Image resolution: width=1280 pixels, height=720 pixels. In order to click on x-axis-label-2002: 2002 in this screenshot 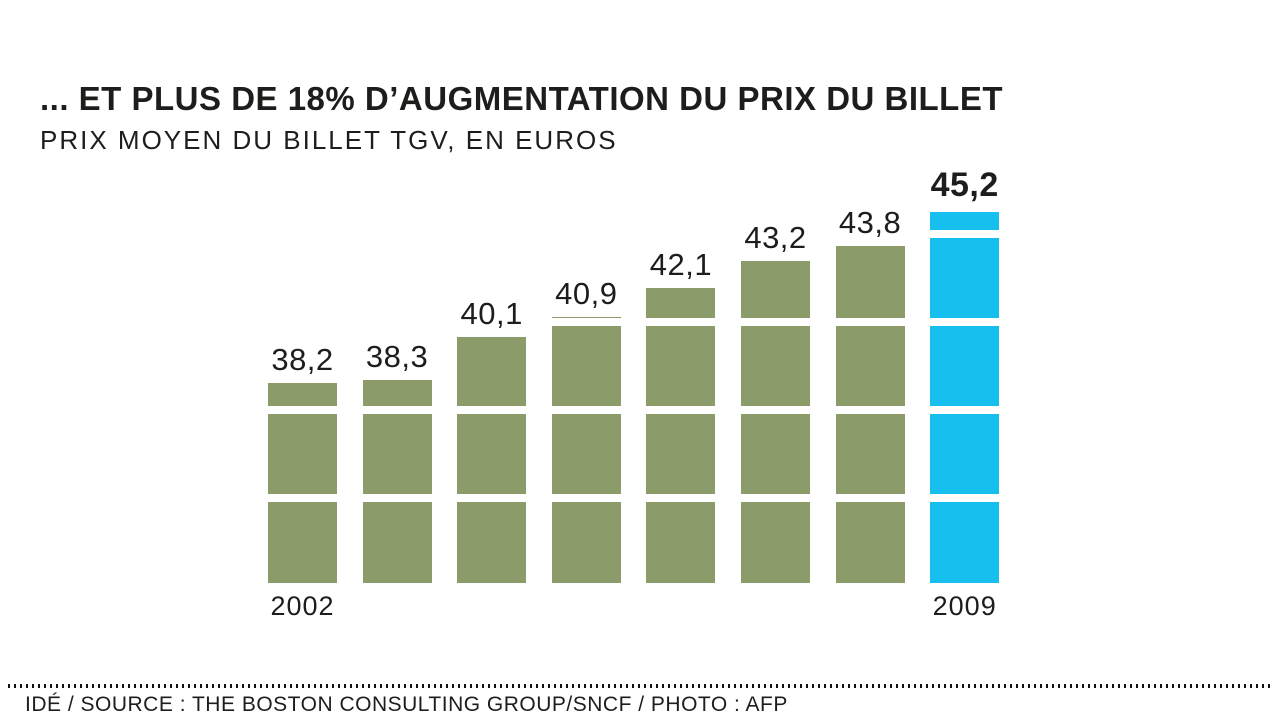, I will do `click(302, 606)`.